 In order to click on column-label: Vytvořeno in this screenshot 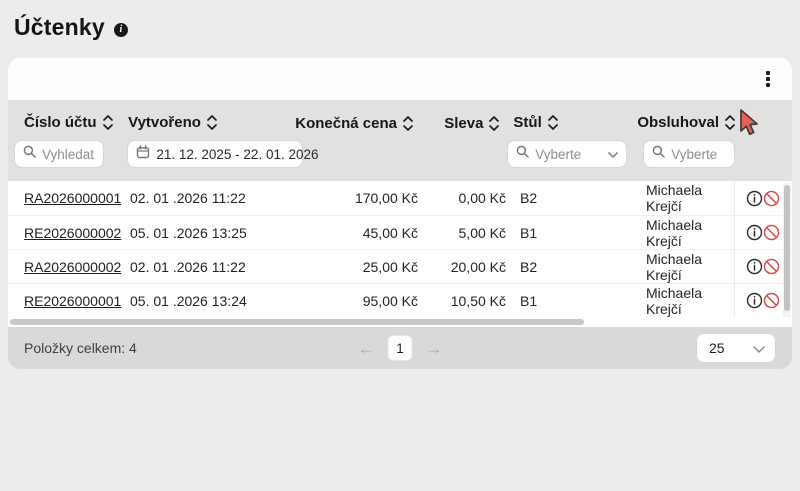, I will do `click(164, 122)`.